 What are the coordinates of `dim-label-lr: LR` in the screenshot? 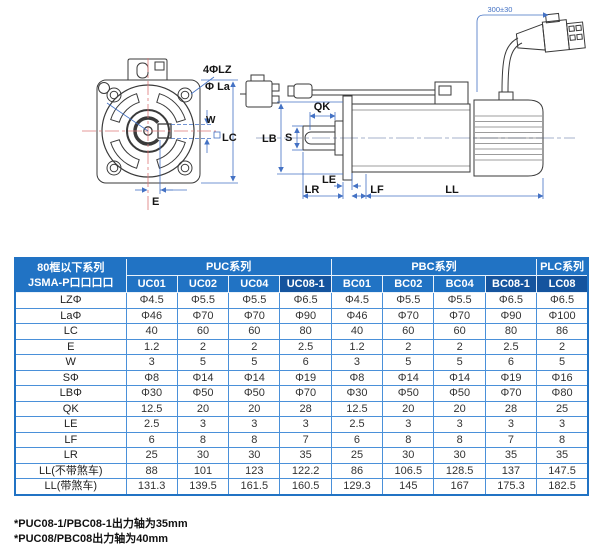 It's located at (312, 190).